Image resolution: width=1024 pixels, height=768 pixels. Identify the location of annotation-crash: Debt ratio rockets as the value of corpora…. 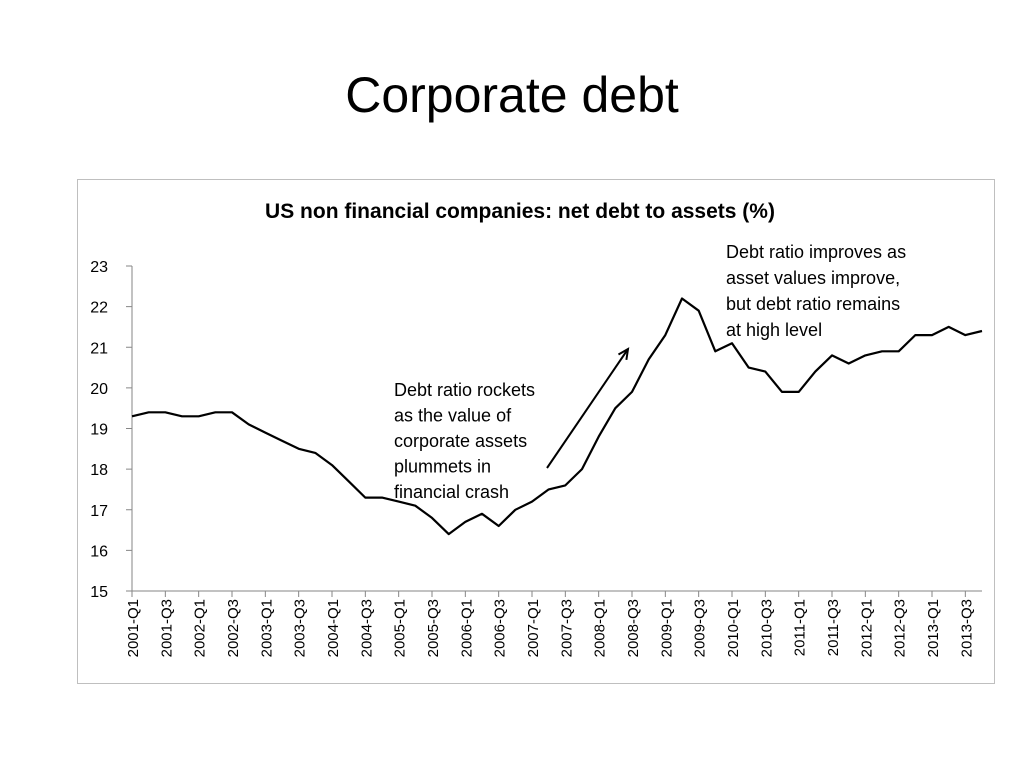
(464, 441).